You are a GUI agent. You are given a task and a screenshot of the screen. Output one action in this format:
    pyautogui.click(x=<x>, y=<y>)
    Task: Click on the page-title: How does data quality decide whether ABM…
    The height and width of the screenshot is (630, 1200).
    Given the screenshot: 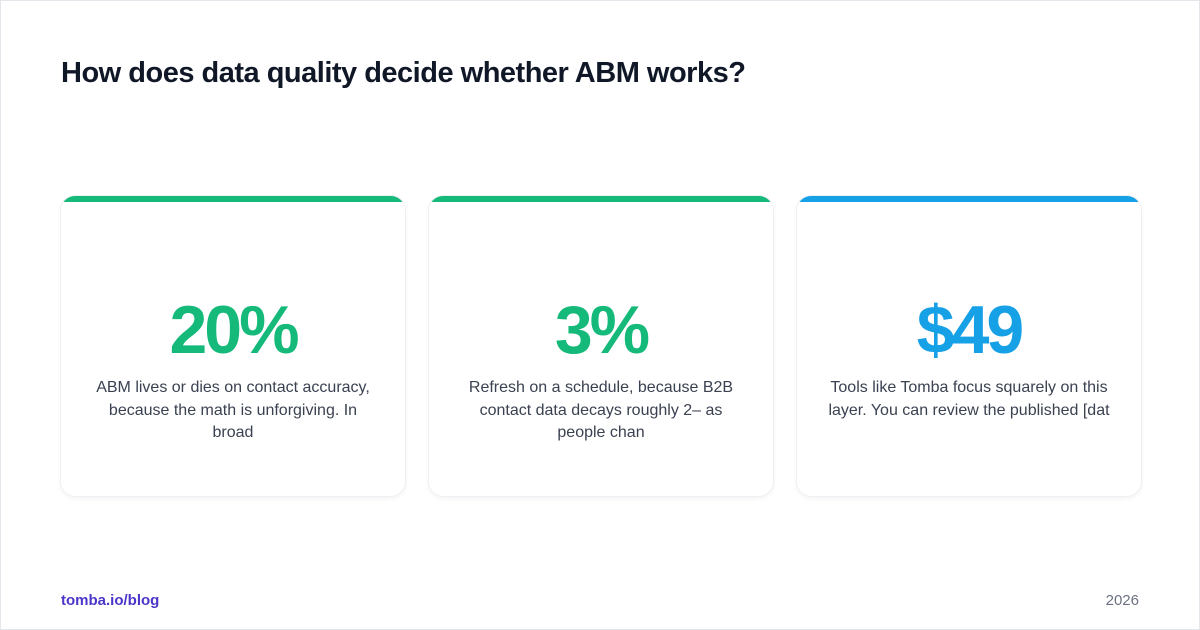 What is the action you would take?
    pyautogui.click(x=403, y=73)
    